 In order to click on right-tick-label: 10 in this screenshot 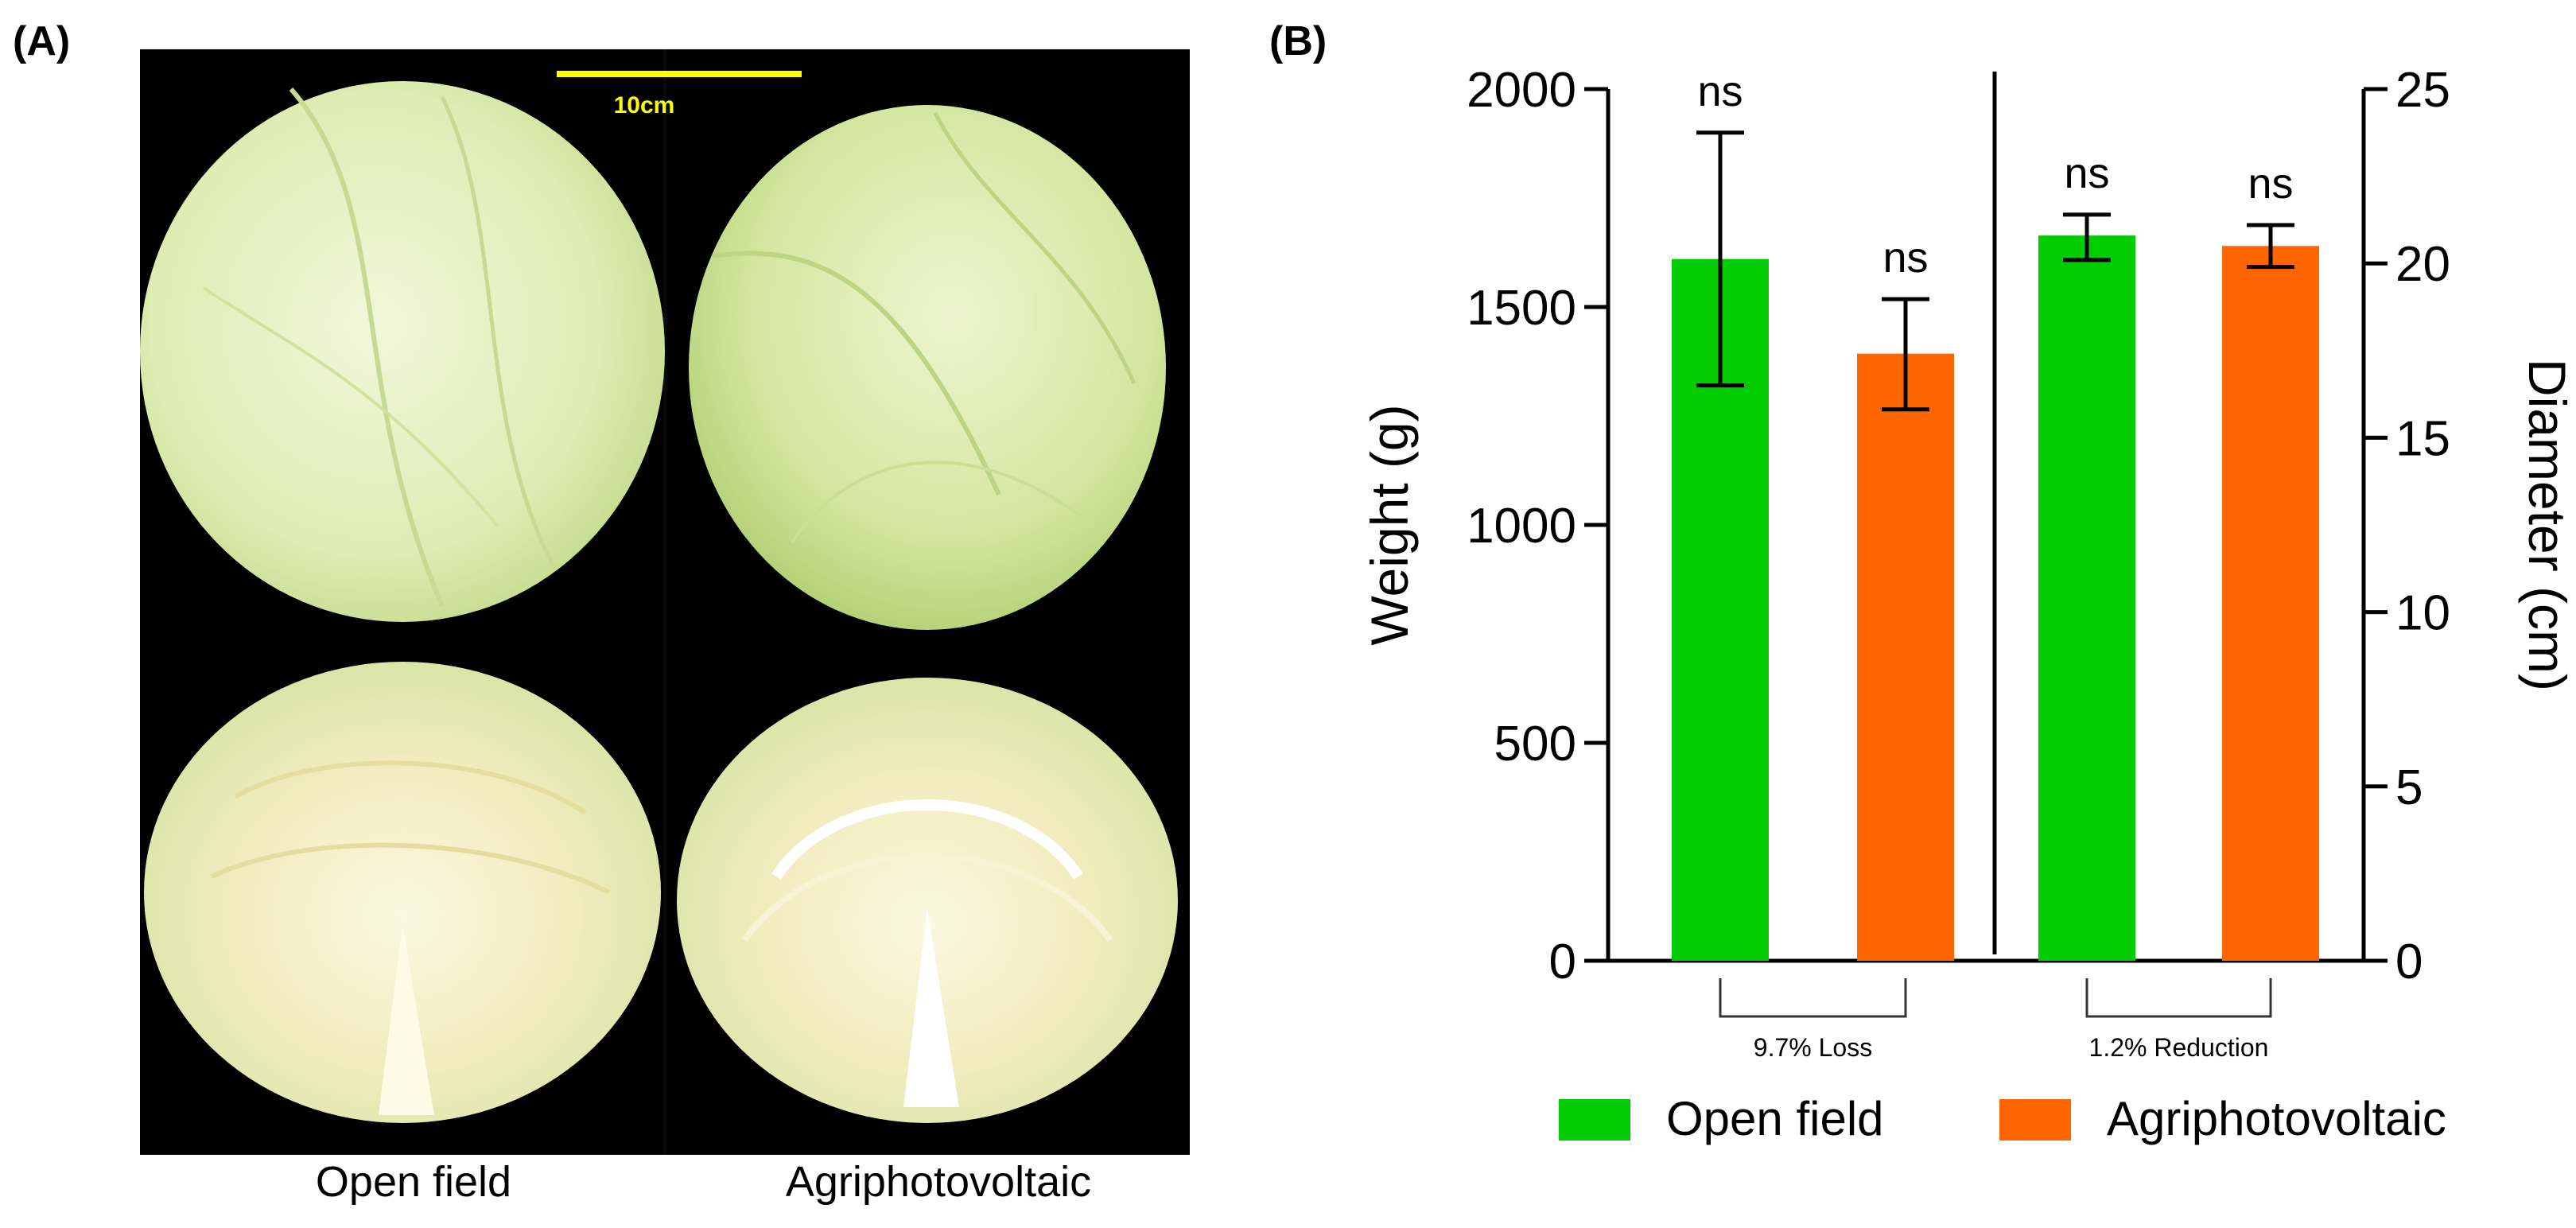, I will do `click(2422, 613)`.